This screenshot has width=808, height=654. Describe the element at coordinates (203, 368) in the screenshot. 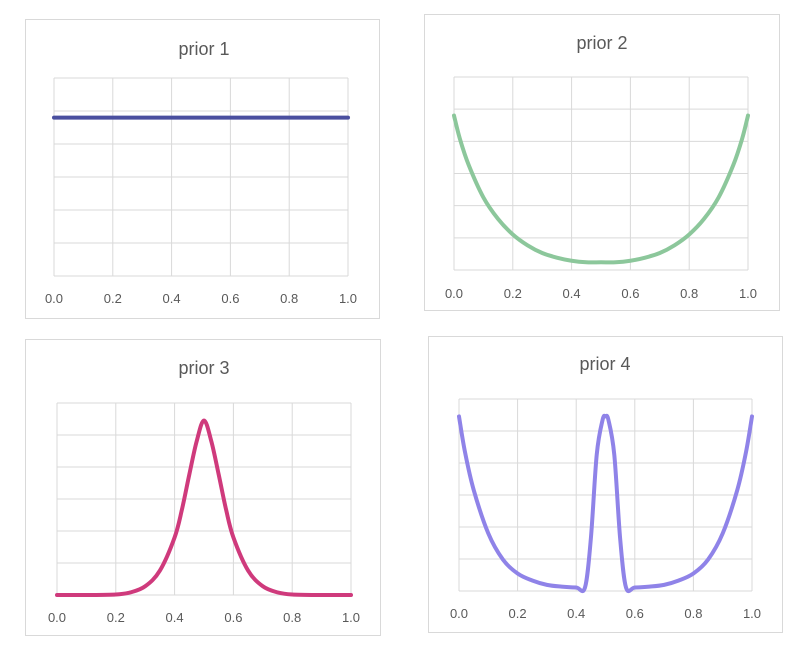

I see `chart-title: prior 3` at that location.